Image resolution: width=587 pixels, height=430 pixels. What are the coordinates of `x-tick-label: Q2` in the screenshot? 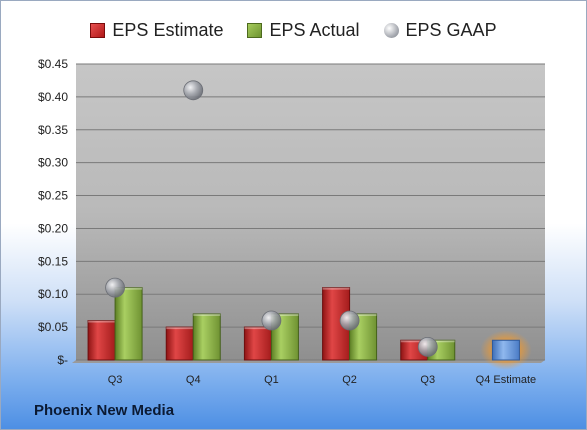 It's located at (349, 380).